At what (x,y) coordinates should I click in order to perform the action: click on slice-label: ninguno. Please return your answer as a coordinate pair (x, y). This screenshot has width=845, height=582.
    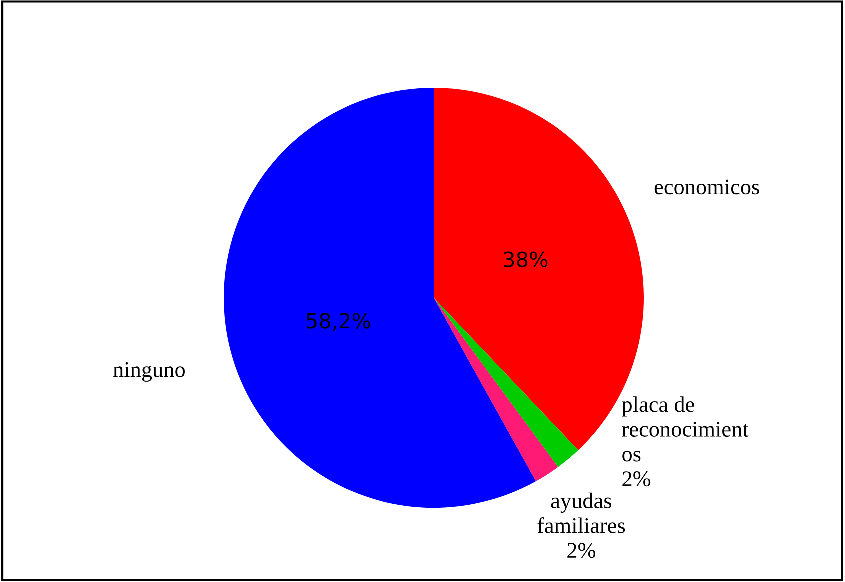
    Looking at the image, I should click on (150, 372).